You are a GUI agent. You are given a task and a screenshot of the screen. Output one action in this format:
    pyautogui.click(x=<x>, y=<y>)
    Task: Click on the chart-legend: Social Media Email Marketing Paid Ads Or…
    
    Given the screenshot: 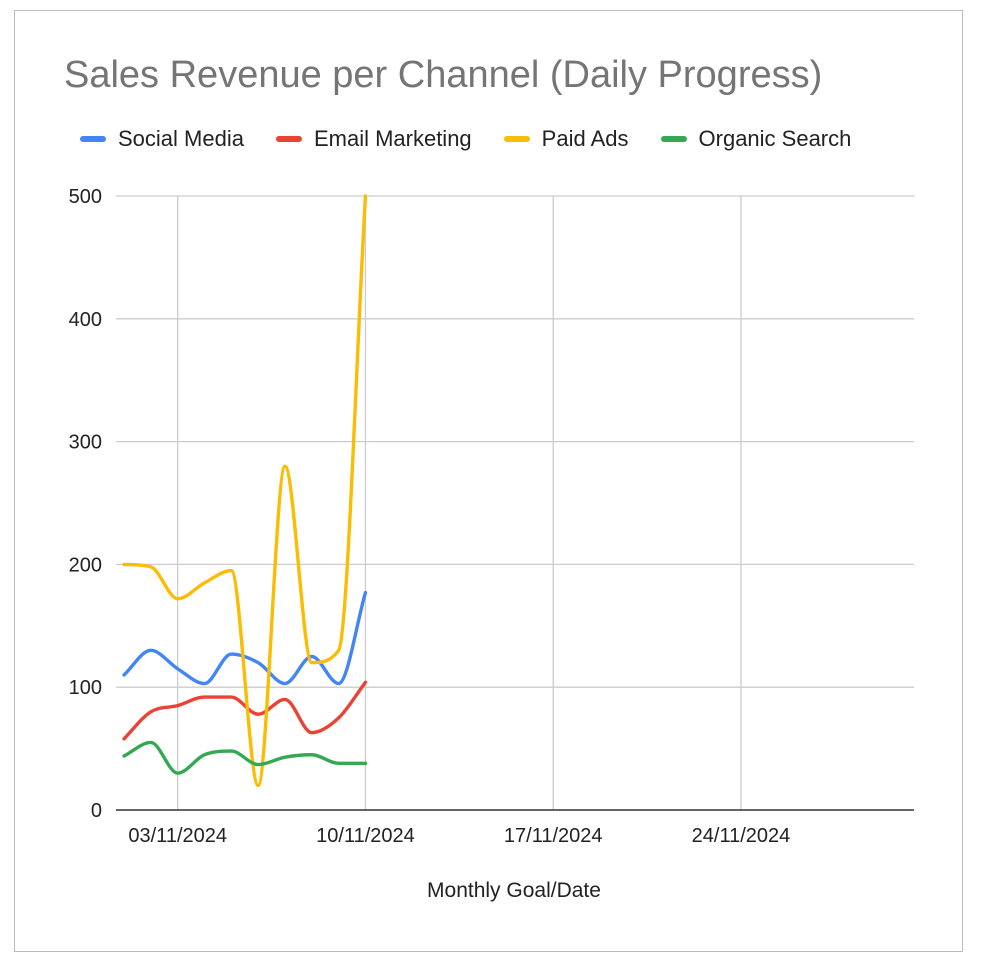 What is the action you would take?
    pyautogui.click(x=481, y=139)
    